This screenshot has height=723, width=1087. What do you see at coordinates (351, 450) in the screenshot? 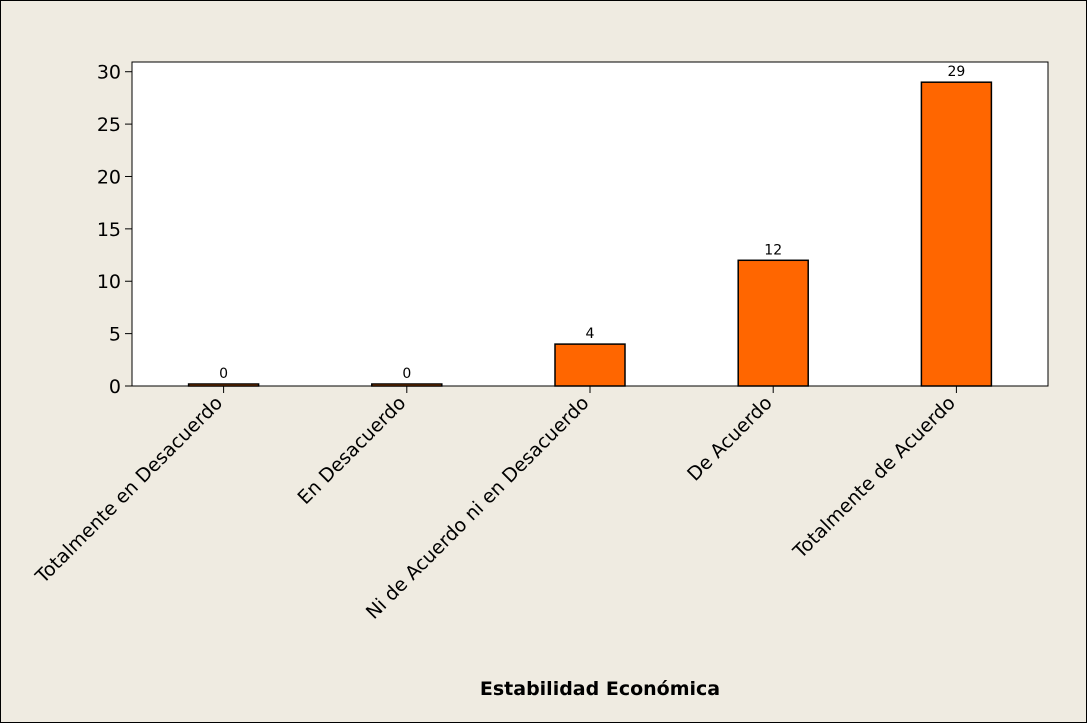
I see `x-category-label: En Desacuerdo` at bounding box center [351, 450].